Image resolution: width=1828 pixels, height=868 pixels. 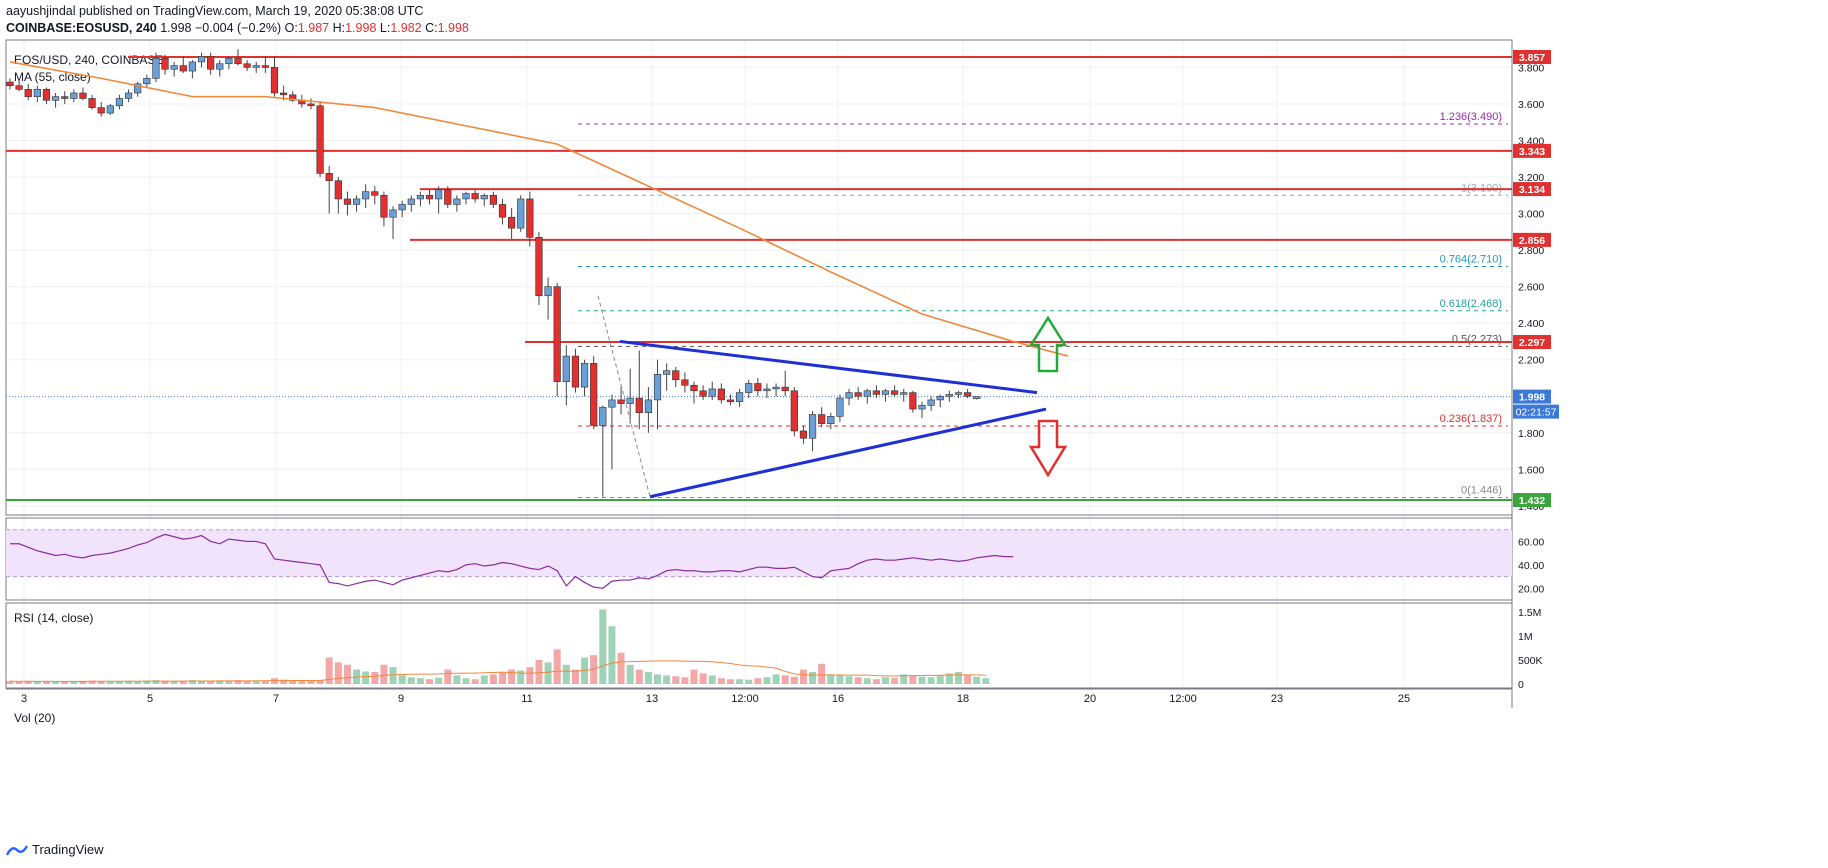 I want to click on price-tag-label: 3.134, so click(x=1532, y=190).